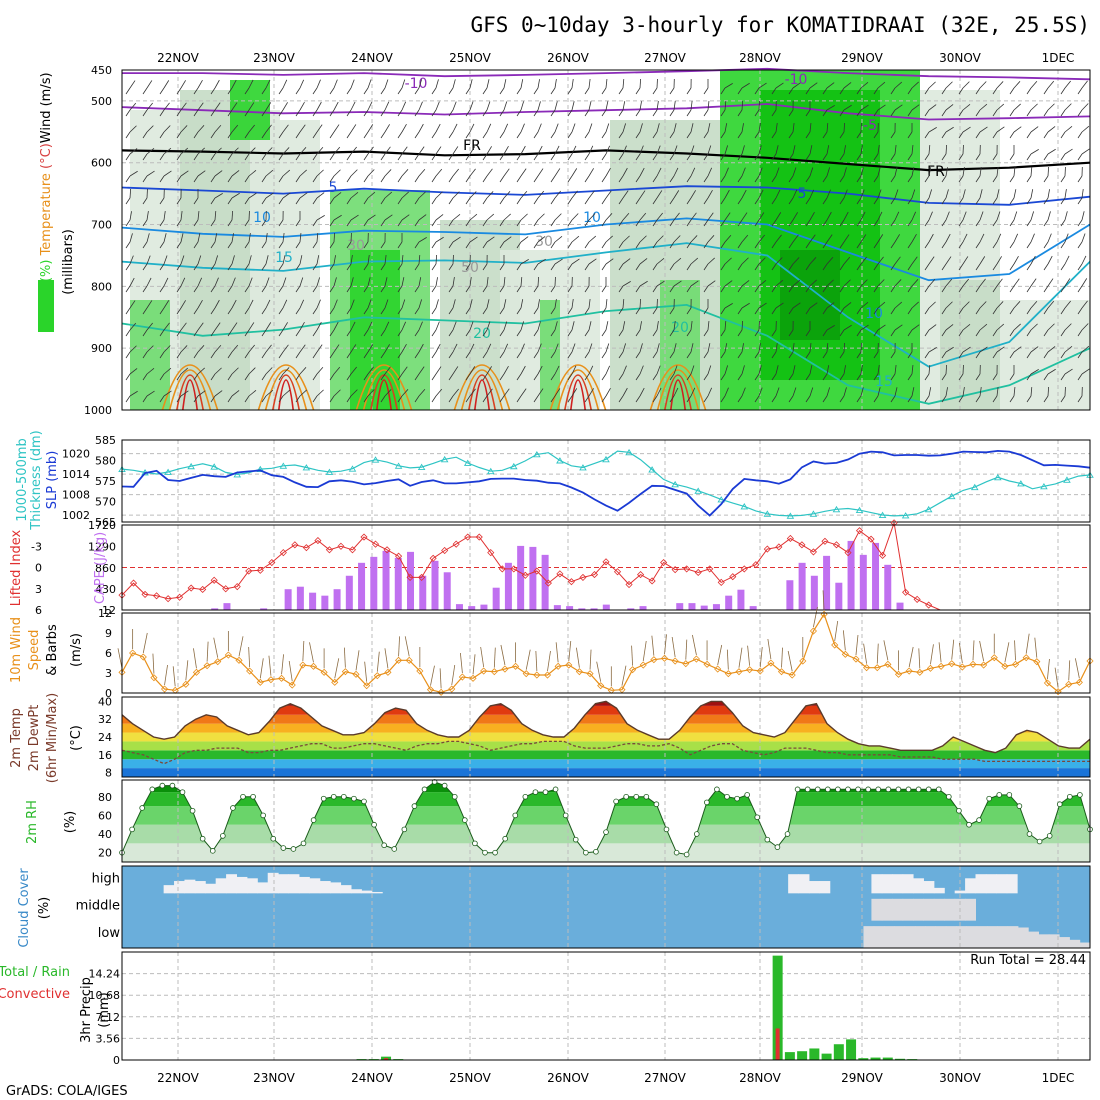 This screenshot has width=1100, height=1100. Describe the element at coordinates (870, 126) in the screenshot. I see `contour-label: -5` at that location.